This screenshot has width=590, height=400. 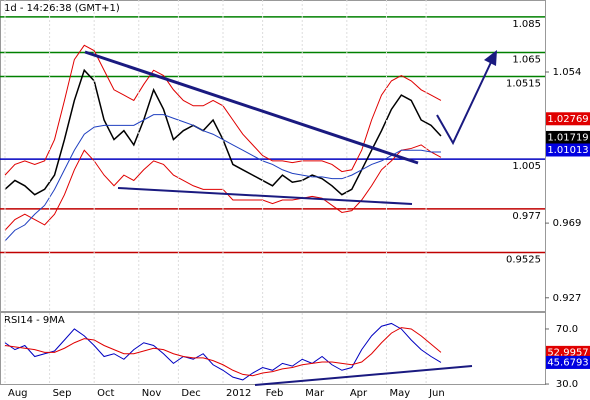 What do you see at coordinates (567, 329) in the screenshot?
I see `y-tick-label: 70.0` at bounding box center [567, 329].